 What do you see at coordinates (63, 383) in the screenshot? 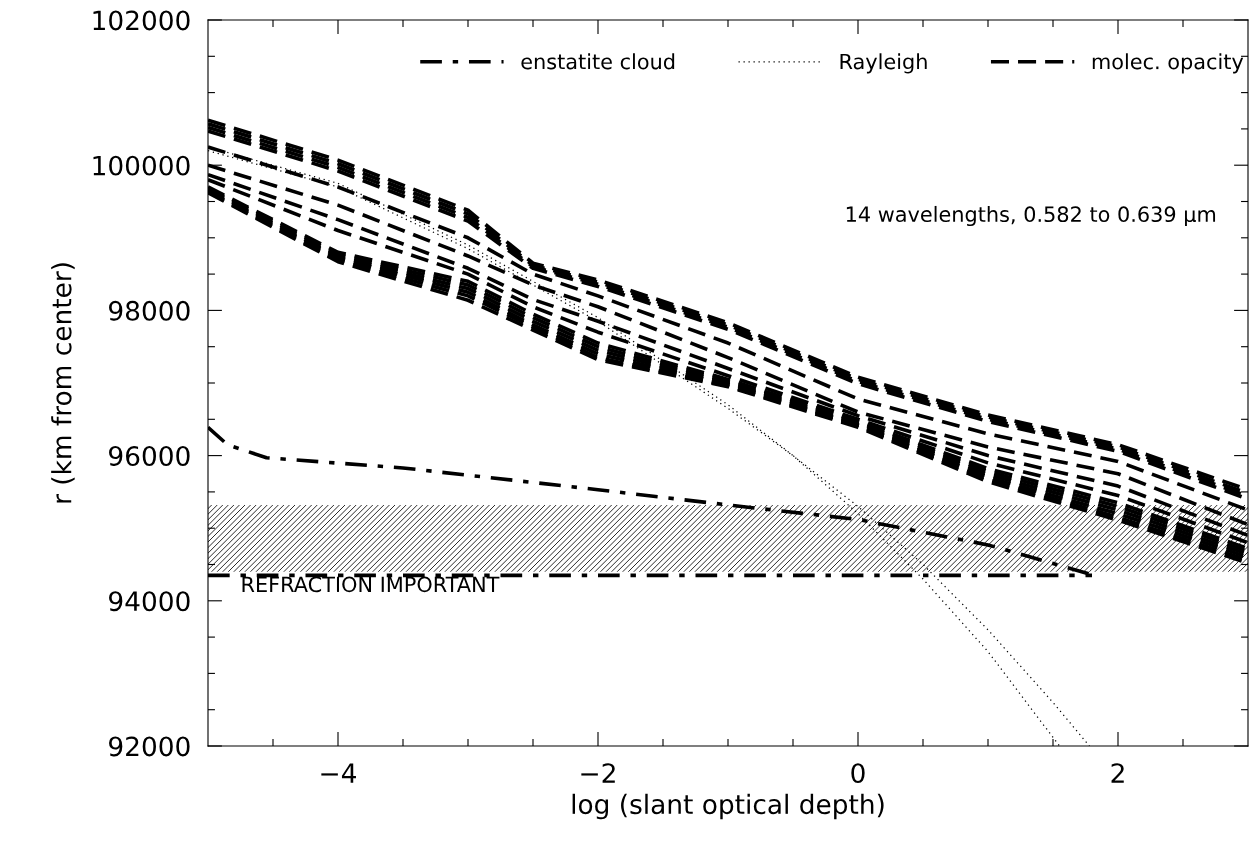
I see `y-axis-title: r (km from center)` at bounding box center [63, 383].